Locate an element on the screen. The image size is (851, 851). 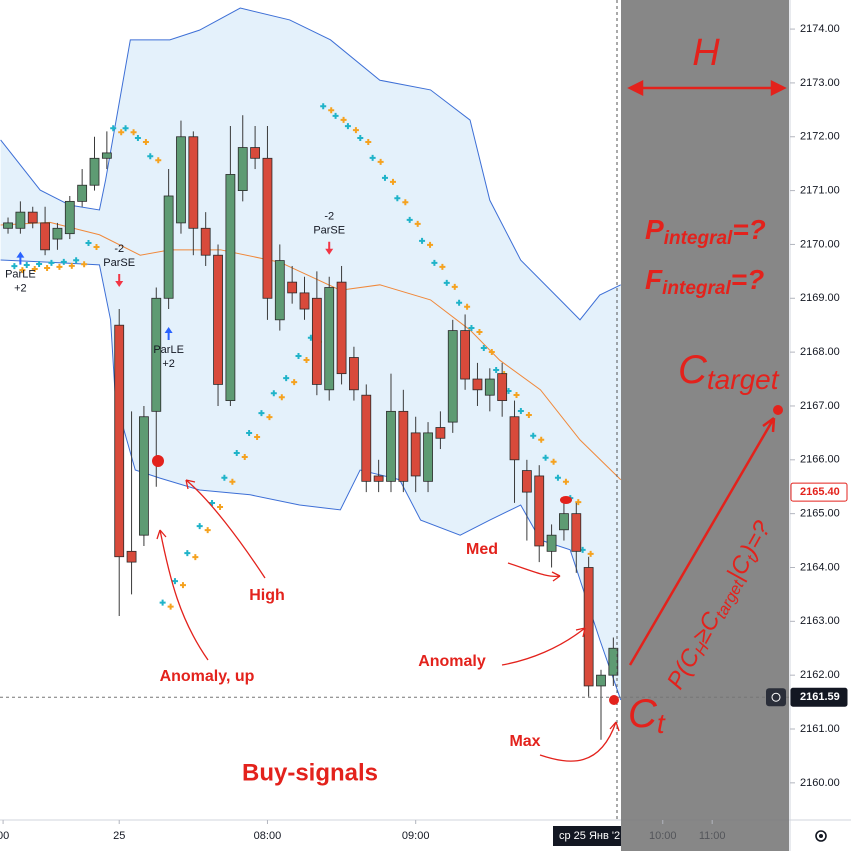
marker-high is located at coordinates (158, 461).